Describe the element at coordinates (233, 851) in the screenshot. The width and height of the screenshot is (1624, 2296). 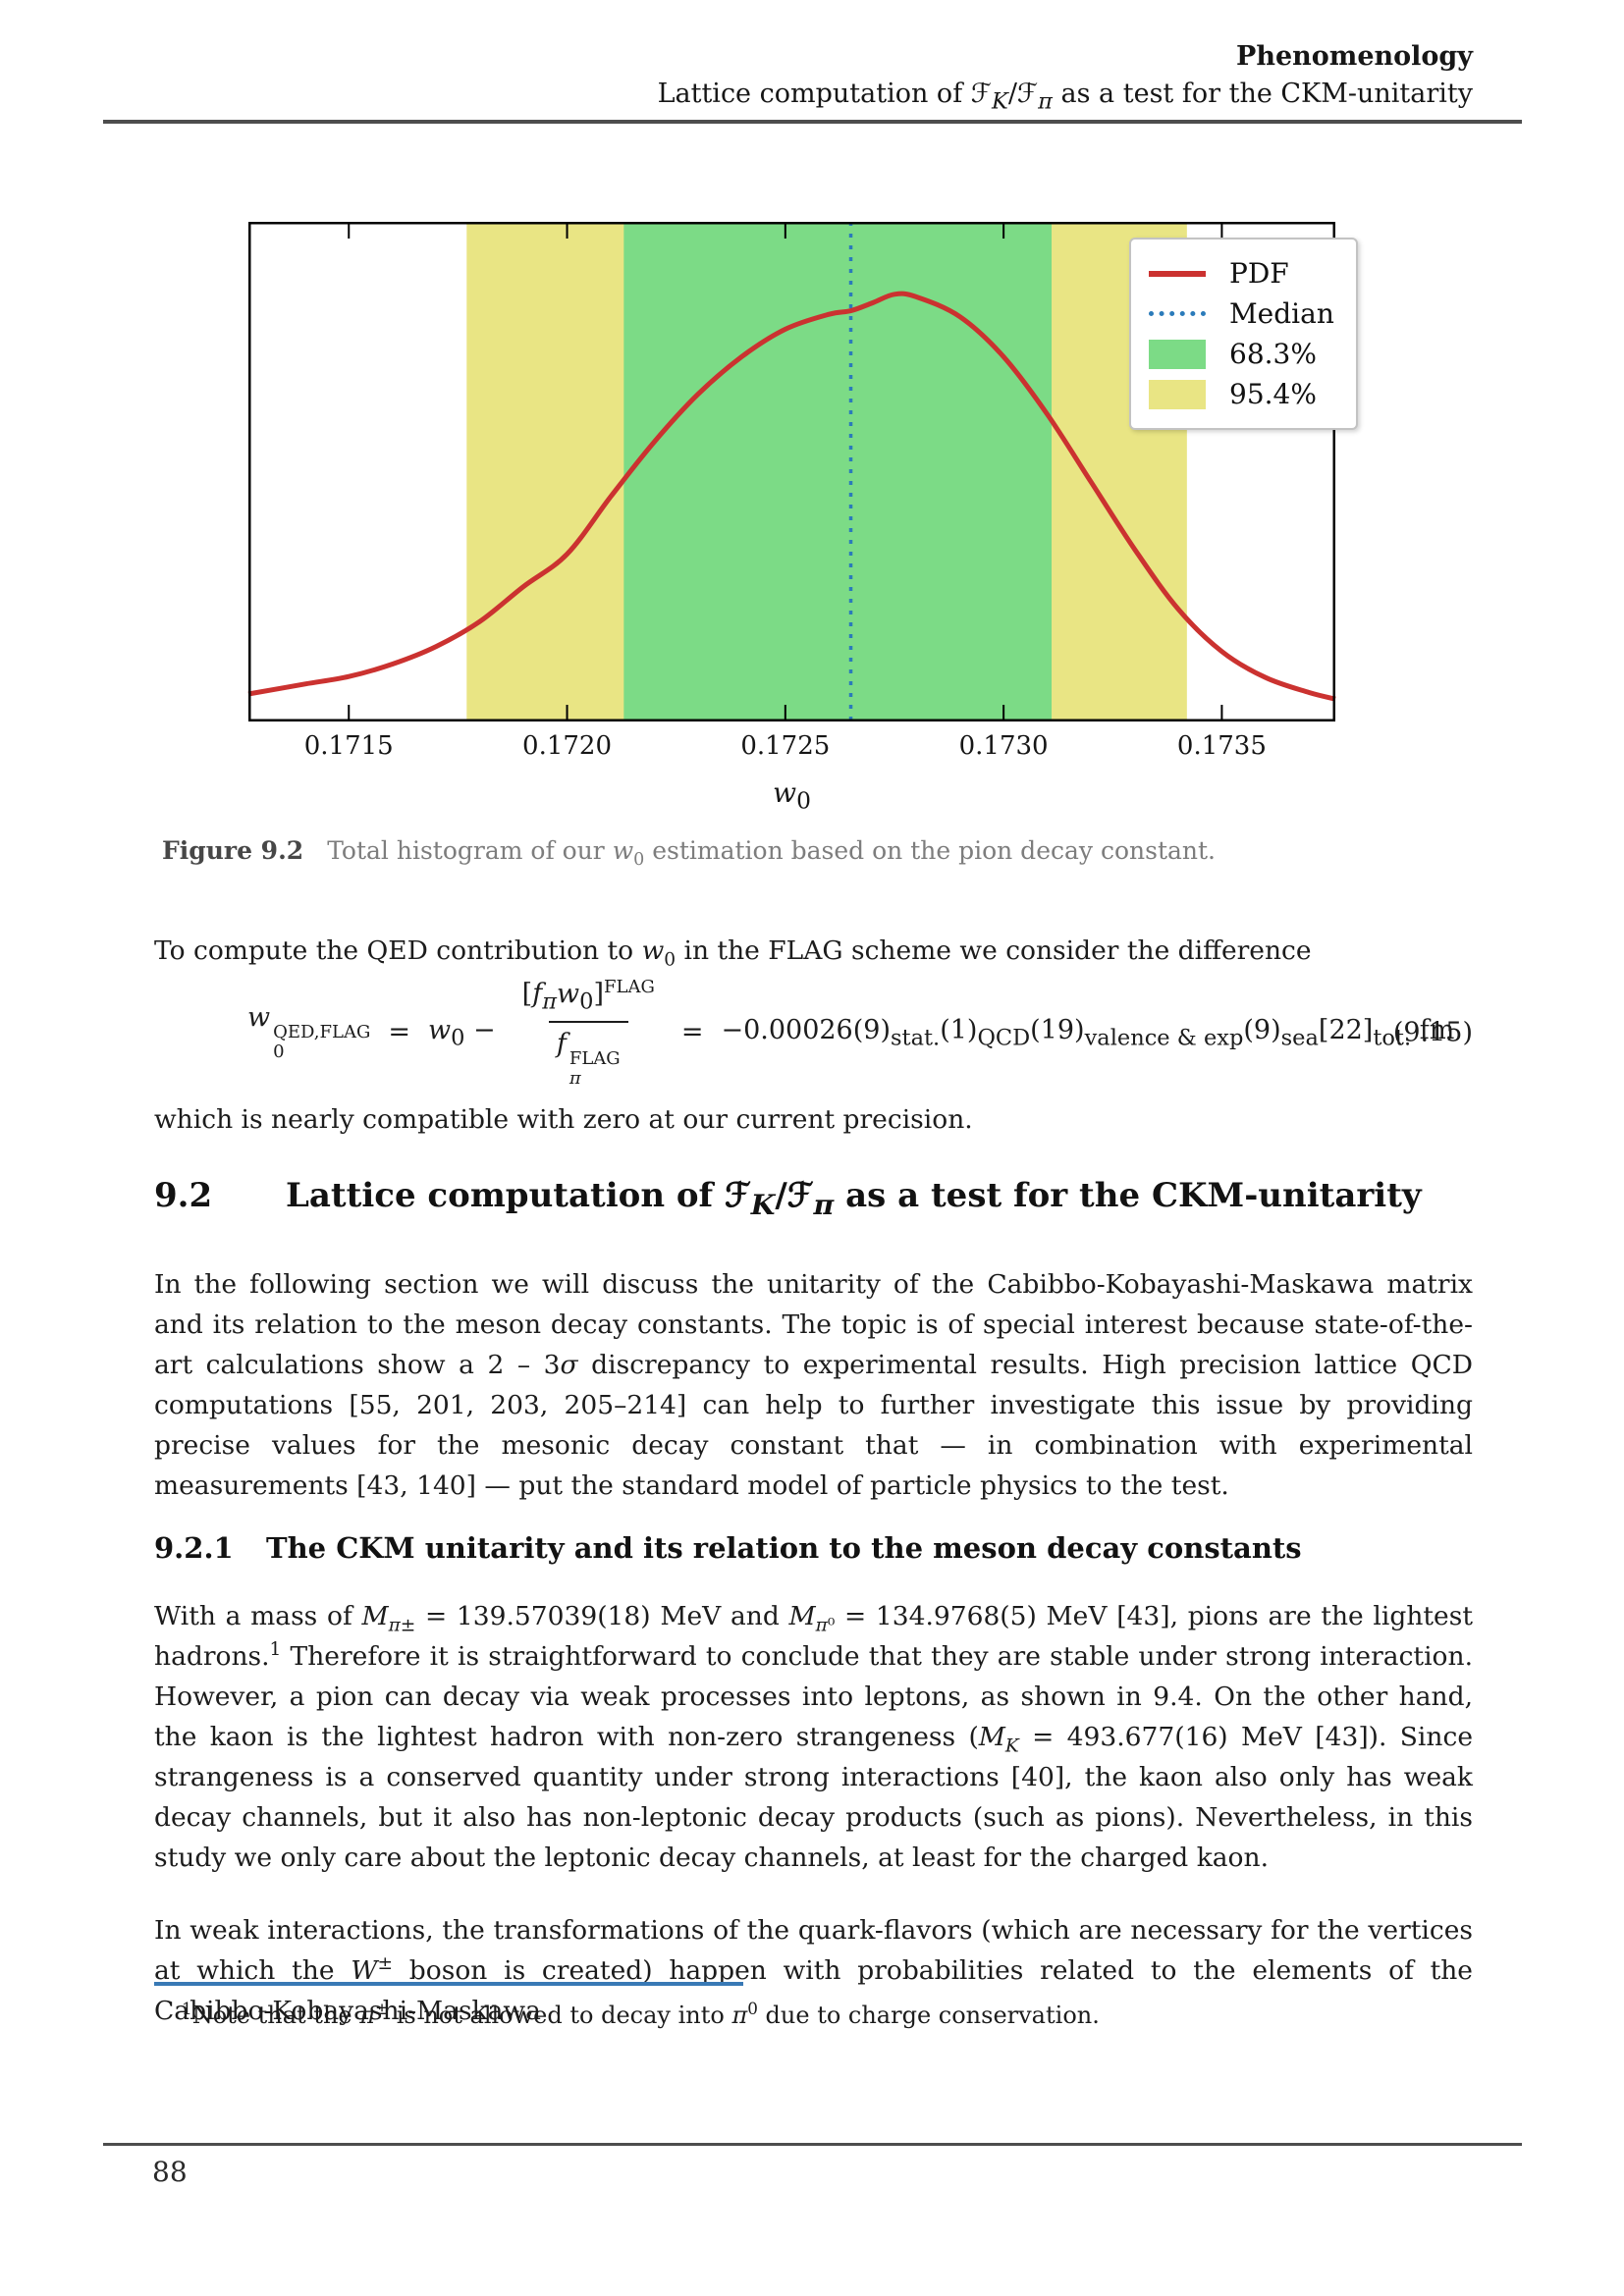
I see `figure-caption-label: Figure 9.2` at that location.